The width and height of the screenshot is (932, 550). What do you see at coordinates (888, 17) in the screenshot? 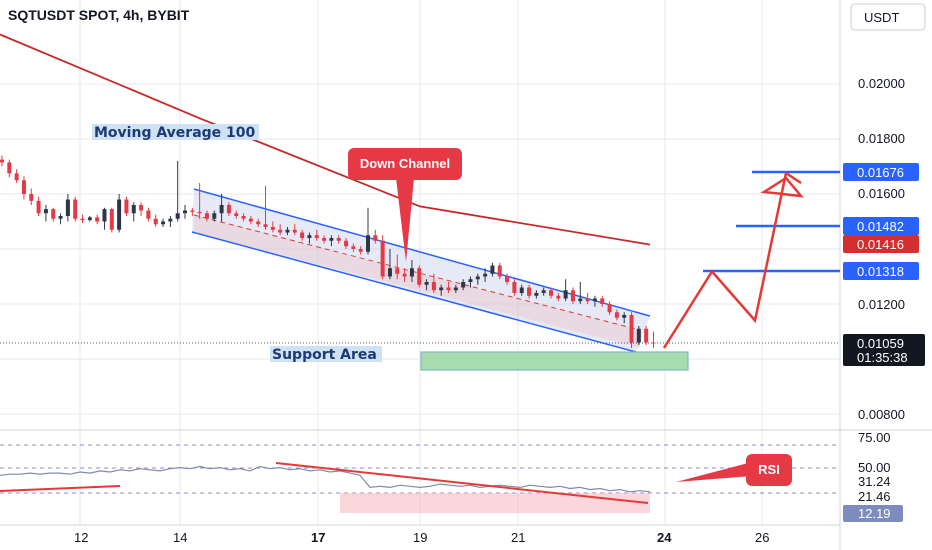
I see `currency-button` at bounding box center [888, 17].